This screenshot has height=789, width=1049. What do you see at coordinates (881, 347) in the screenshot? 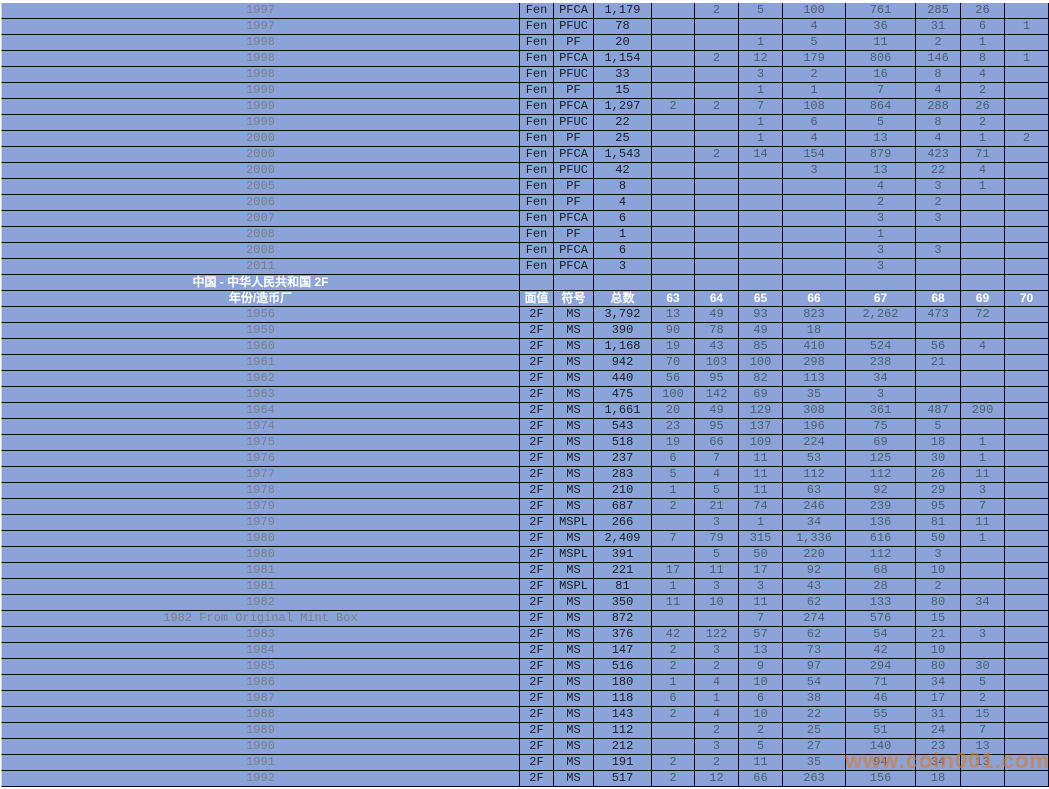
I see `grade-cell-67: 524` at bounding box center [881, 347].